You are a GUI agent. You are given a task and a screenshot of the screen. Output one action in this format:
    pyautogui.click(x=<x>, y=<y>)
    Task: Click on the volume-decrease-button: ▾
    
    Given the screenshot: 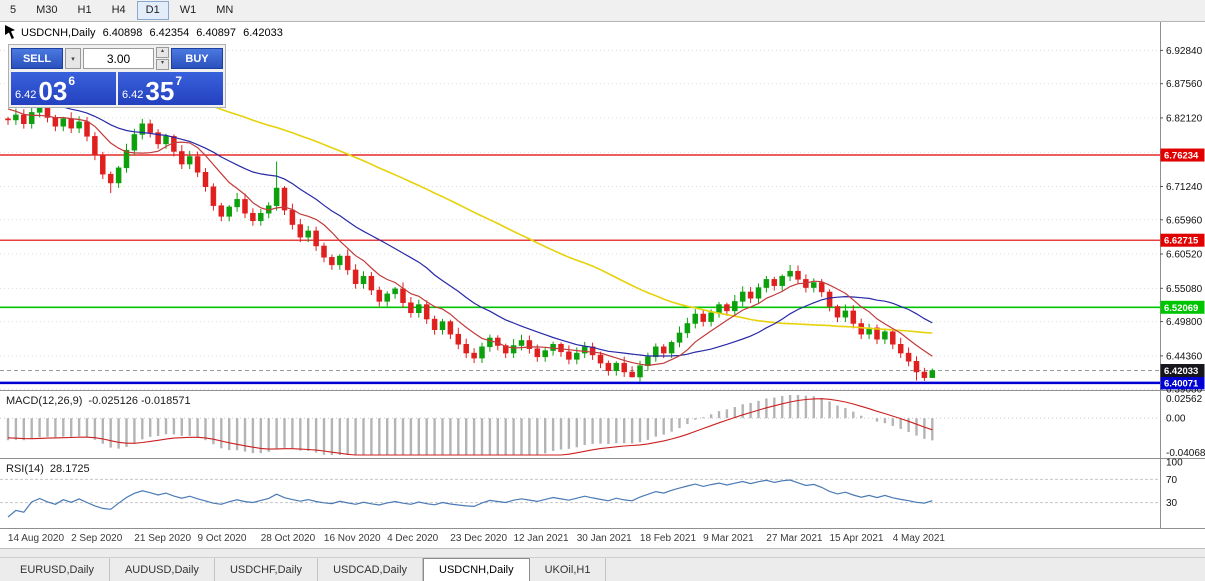 What is the action you would take?
    pyautogui.click(x=162, y=64)
    